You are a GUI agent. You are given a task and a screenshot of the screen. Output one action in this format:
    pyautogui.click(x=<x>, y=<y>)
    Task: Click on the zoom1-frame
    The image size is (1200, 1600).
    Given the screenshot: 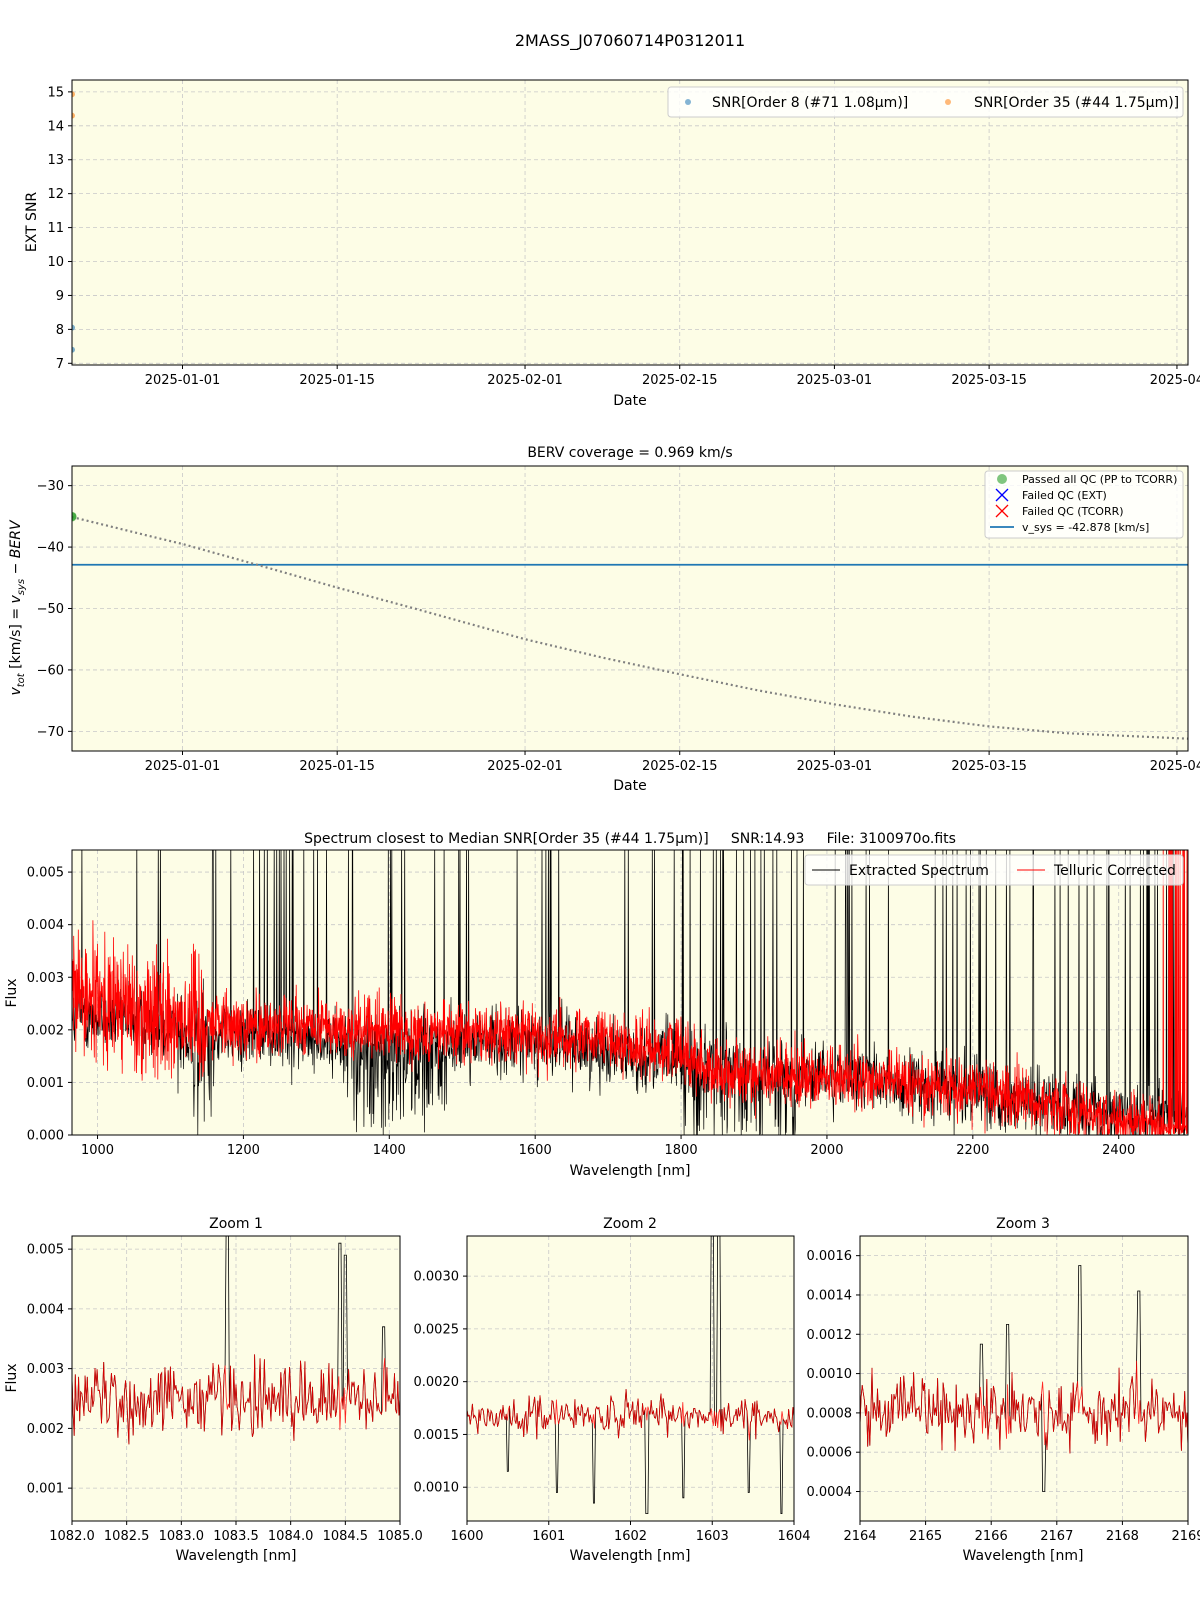 What is the action you would take?
    pyautogui.click(x=236, y=1378)
    